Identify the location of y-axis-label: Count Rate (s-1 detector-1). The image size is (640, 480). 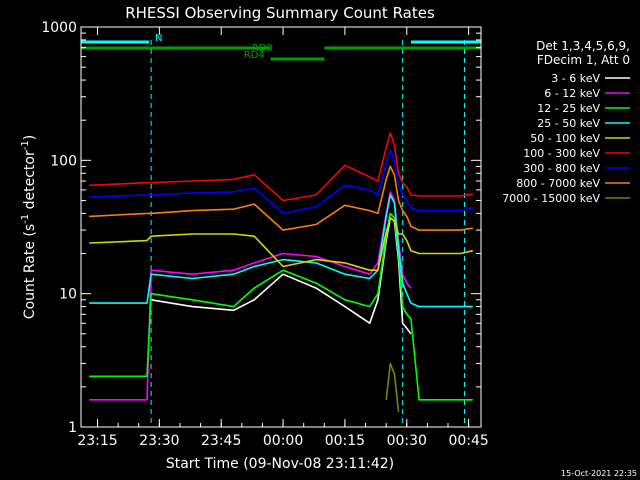
(29, 227).